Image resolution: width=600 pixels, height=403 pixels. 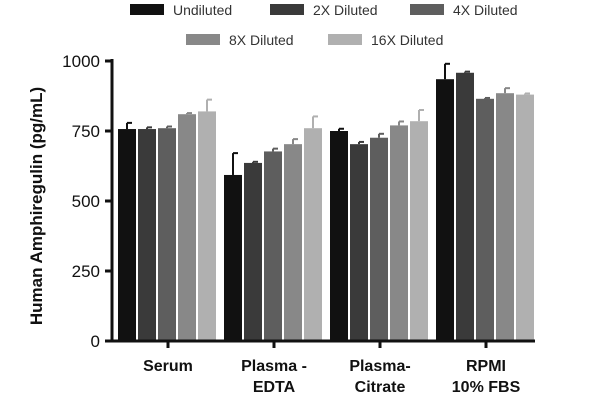 I want to click on bar-undiluted-serum, so click(x=127, y=235).